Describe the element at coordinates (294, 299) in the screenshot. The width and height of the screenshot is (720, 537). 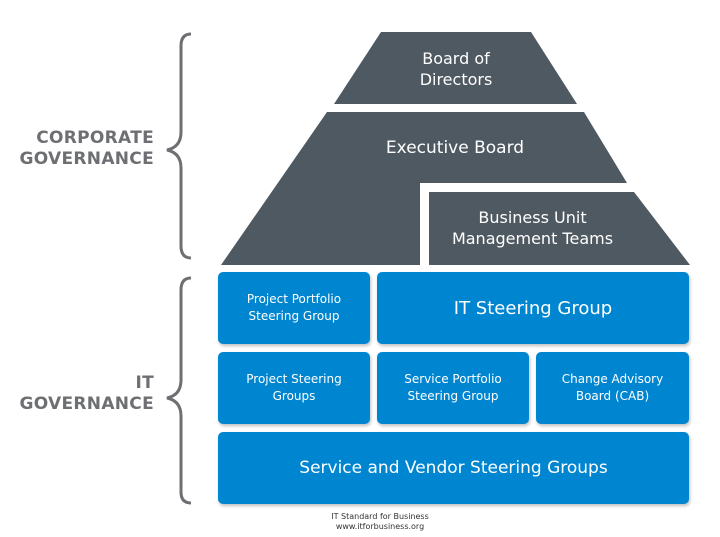
I see `portfolio-line1: Project Portfolio` at that location.